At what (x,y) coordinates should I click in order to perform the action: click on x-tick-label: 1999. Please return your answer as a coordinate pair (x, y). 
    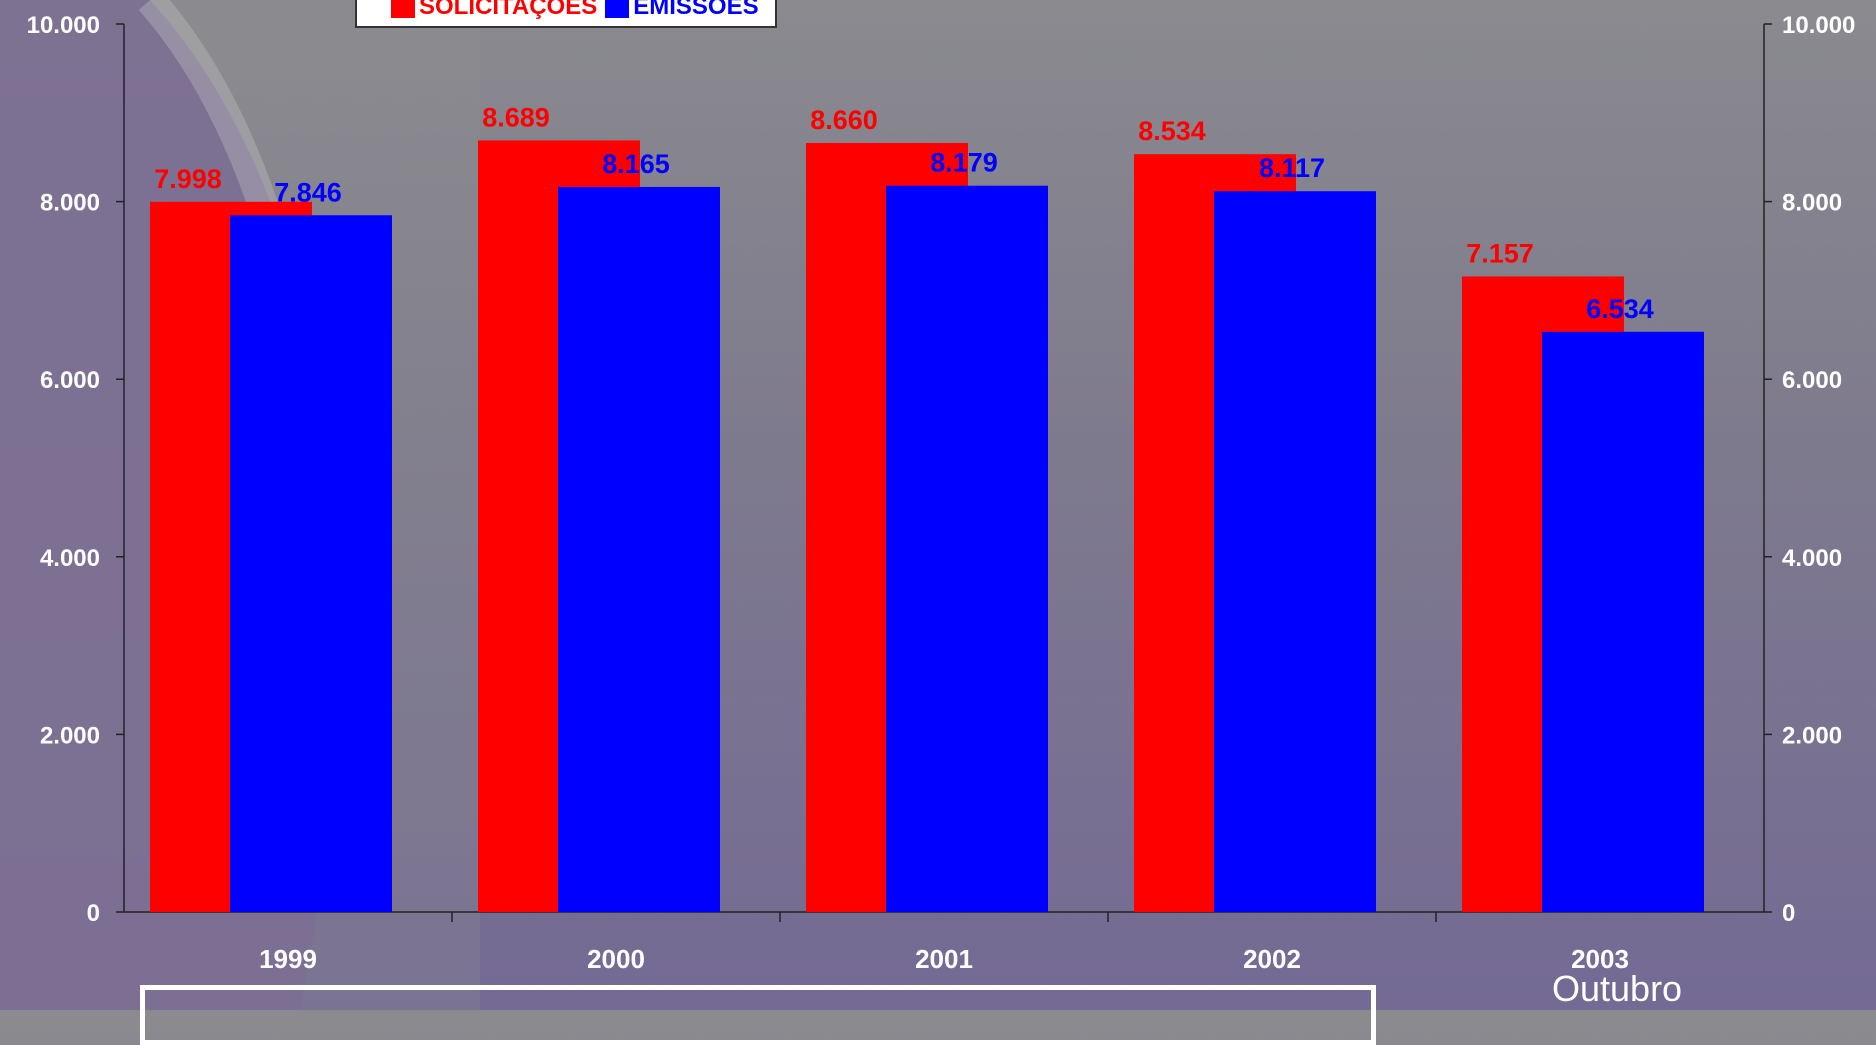
    Looking at the image, I should click on (288, 959).